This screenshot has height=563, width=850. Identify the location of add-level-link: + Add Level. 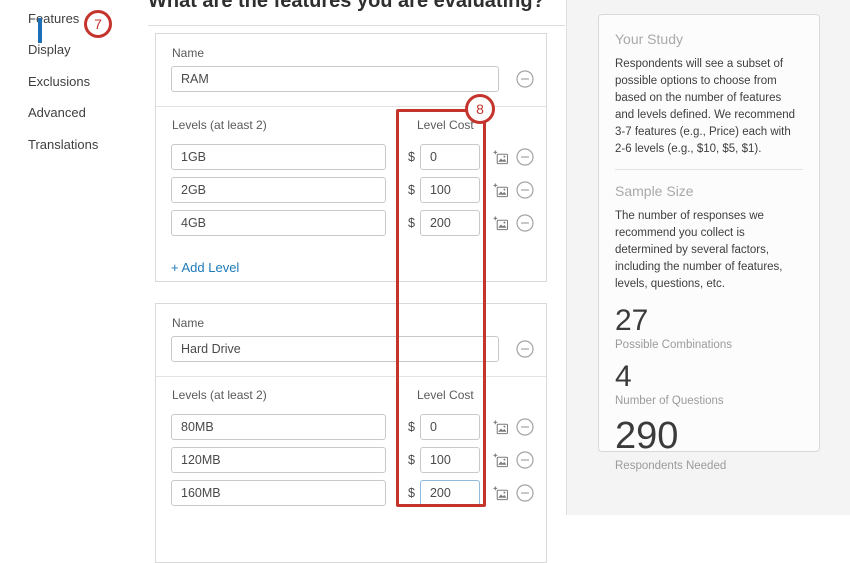
(205, 267).